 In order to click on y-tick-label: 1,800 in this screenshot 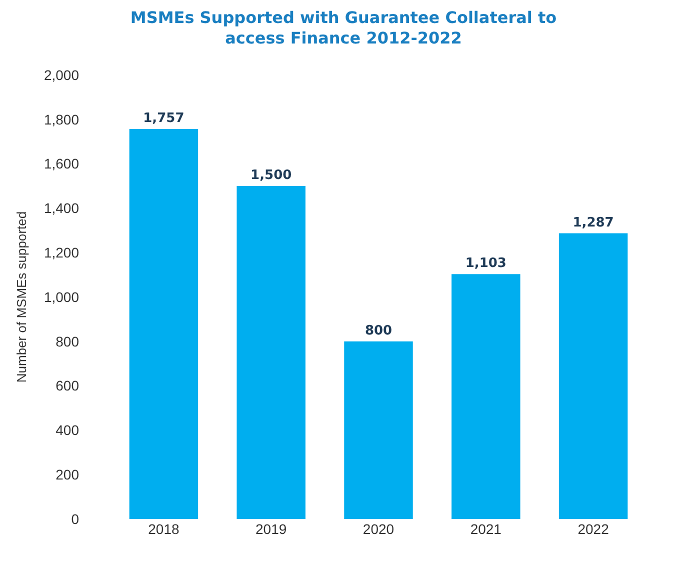, I will do `click(62, 119)`.